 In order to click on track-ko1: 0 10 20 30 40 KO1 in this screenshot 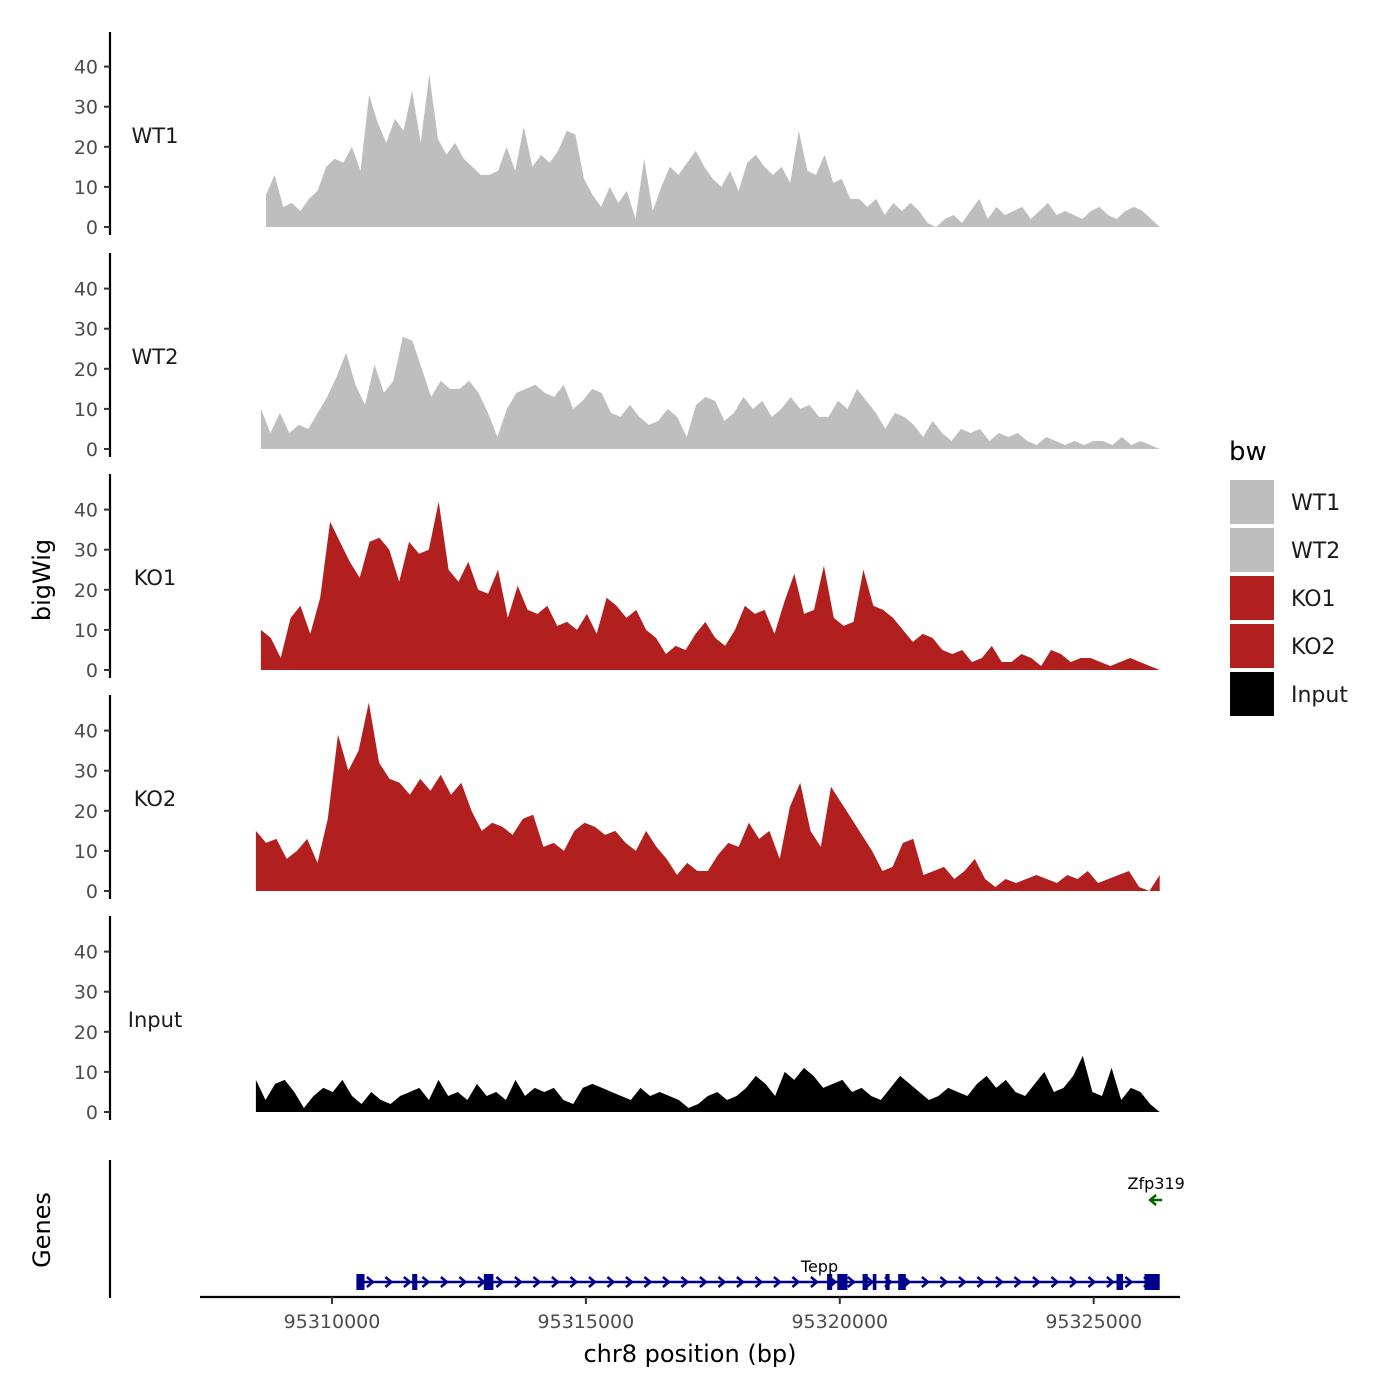, I will do `click(617, 578)`.